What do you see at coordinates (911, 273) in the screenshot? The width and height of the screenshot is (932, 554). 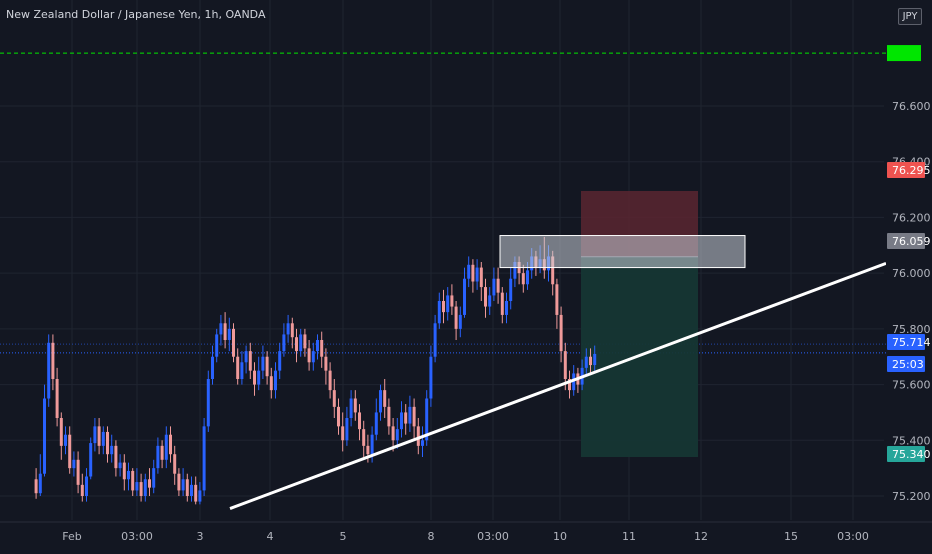 I see `price-tick-label: 76.000` at bounding box center [911, 273].